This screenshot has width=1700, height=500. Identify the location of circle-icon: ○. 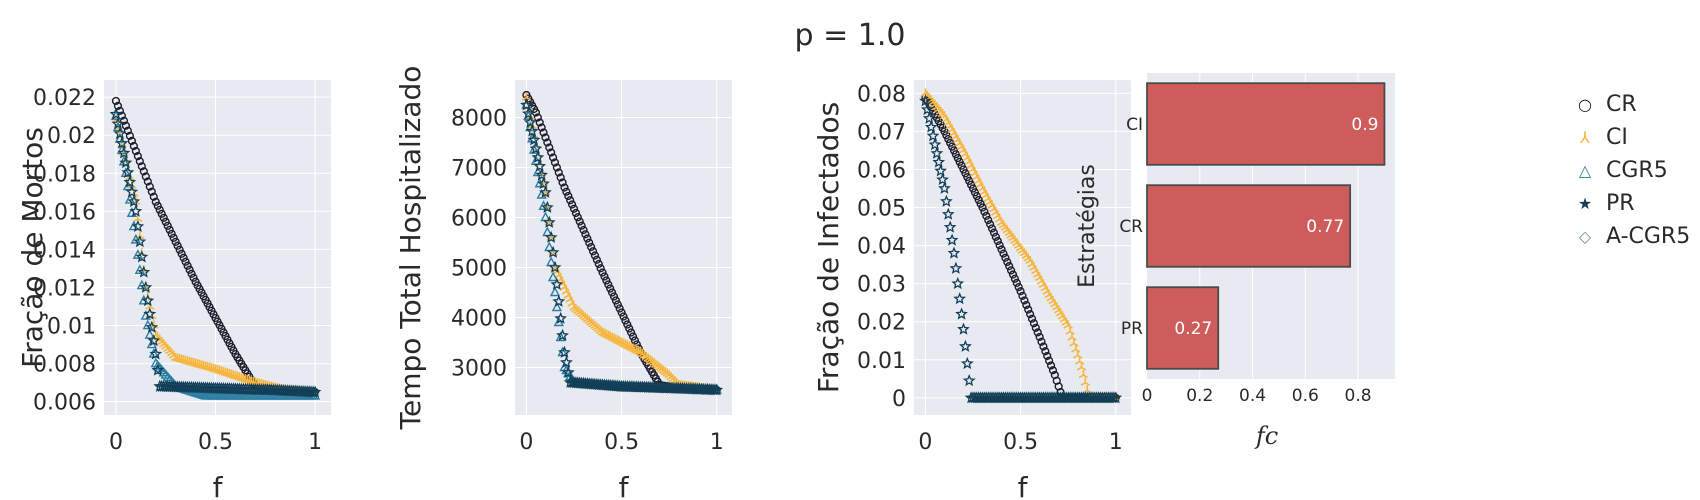
(1585, 104).